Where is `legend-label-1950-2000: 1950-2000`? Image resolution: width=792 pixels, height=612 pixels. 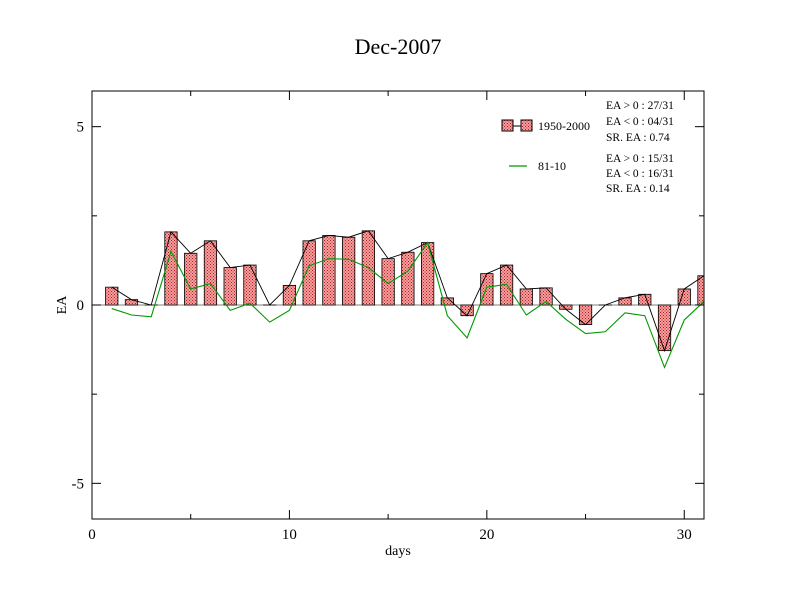
legend-label-1950-2000: 1950-2000 is located at coordinates (564, 126).